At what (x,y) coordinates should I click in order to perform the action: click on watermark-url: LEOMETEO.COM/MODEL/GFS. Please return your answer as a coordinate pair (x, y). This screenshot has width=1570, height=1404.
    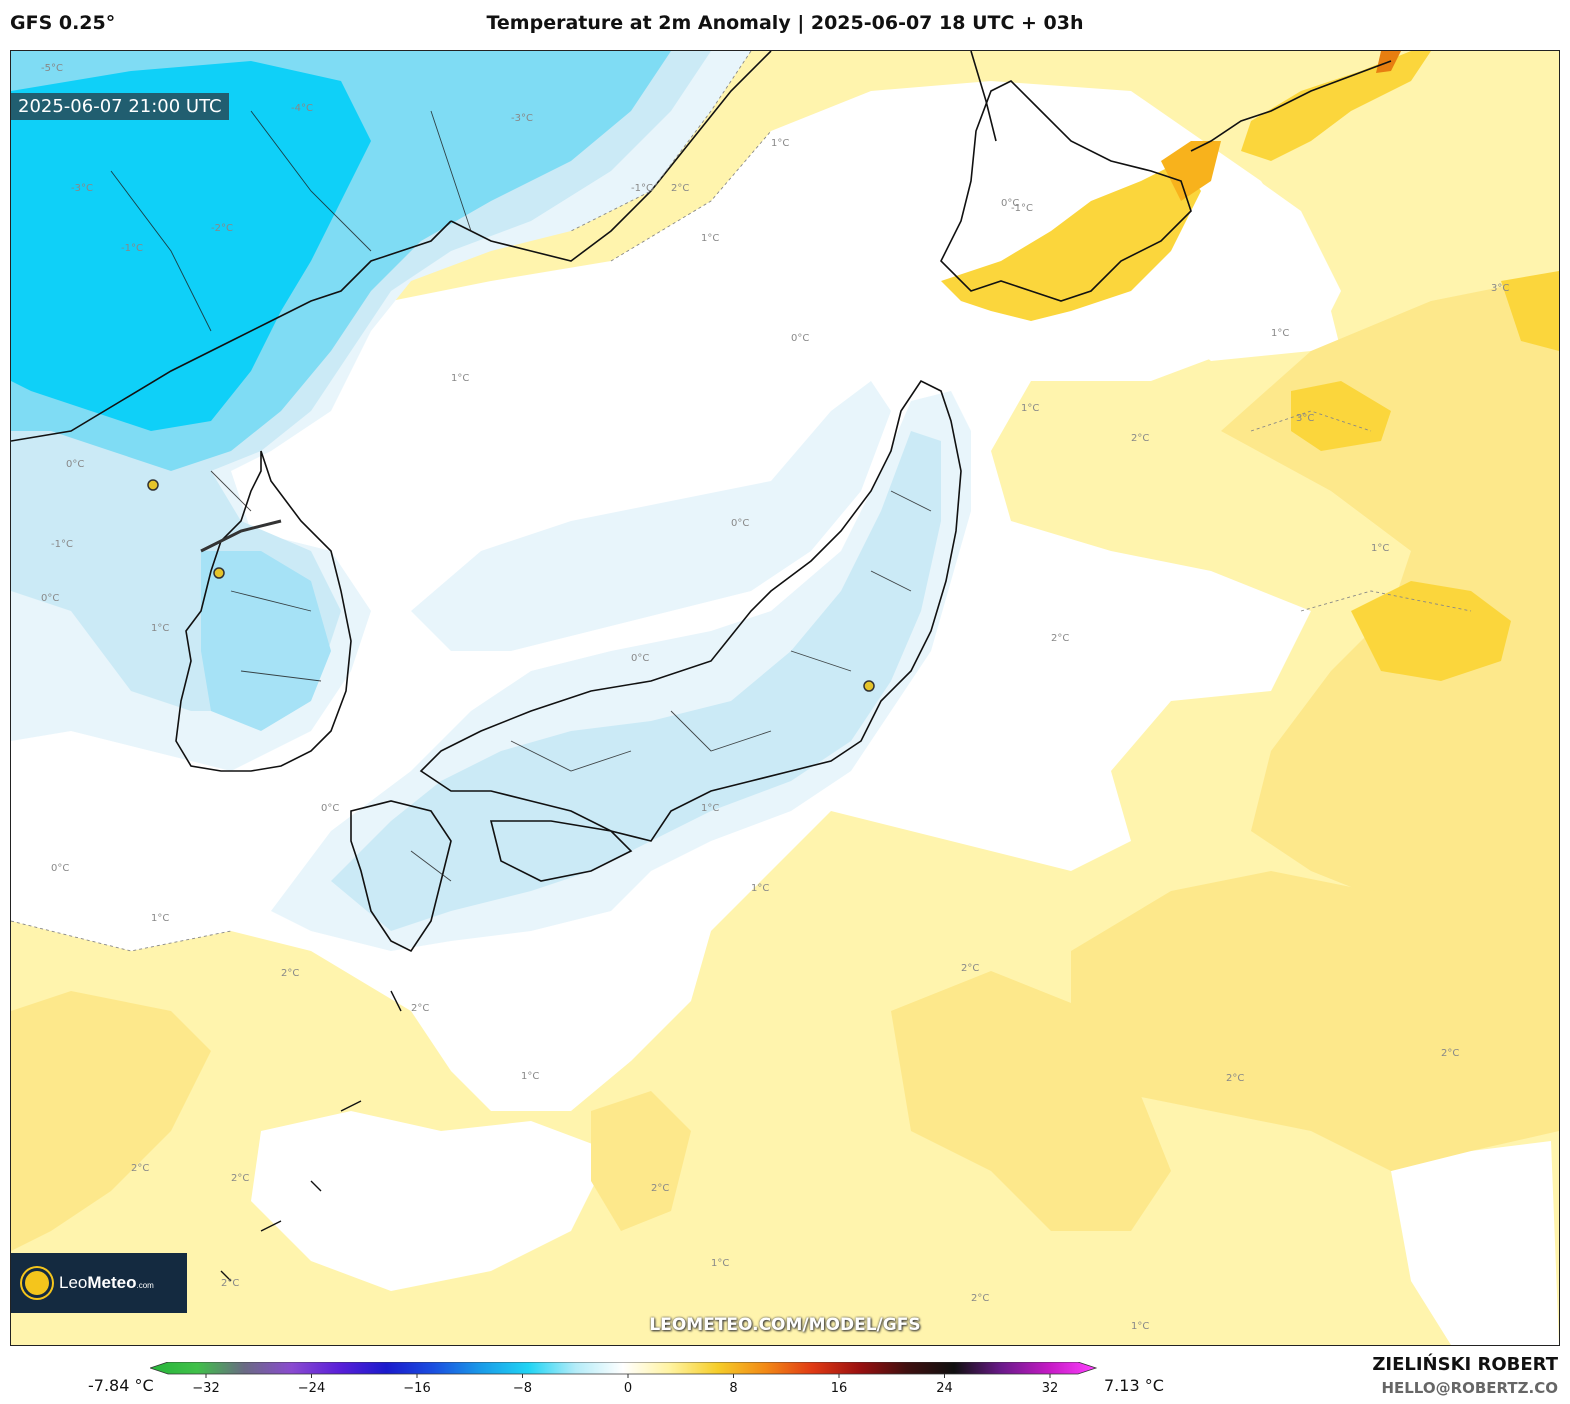
    Looking at the image, I should click on (785, 1325).